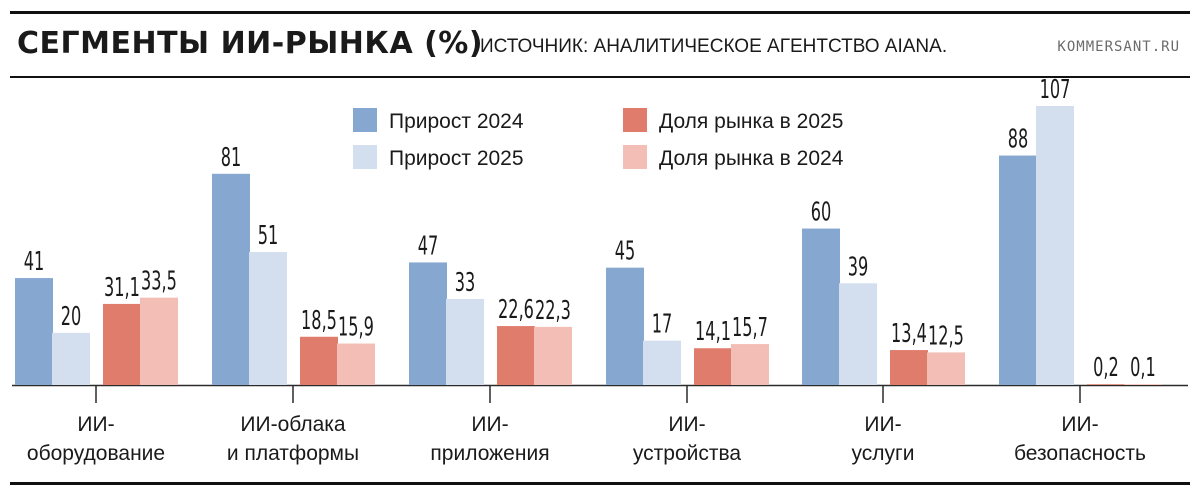 This screenshot has height=495, width=1200. Describe the element at coordinates (909, 334) in the screenshot. I see `bar-value-label: 13,4` at that location.